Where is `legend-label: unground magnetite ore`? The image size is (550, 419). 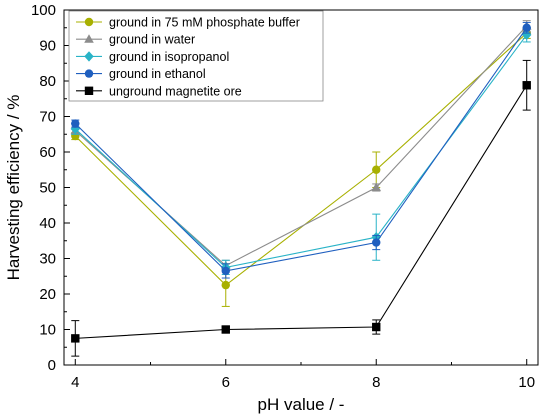
legend-label: unground magnetite ore is located at coordinates (175, 91).